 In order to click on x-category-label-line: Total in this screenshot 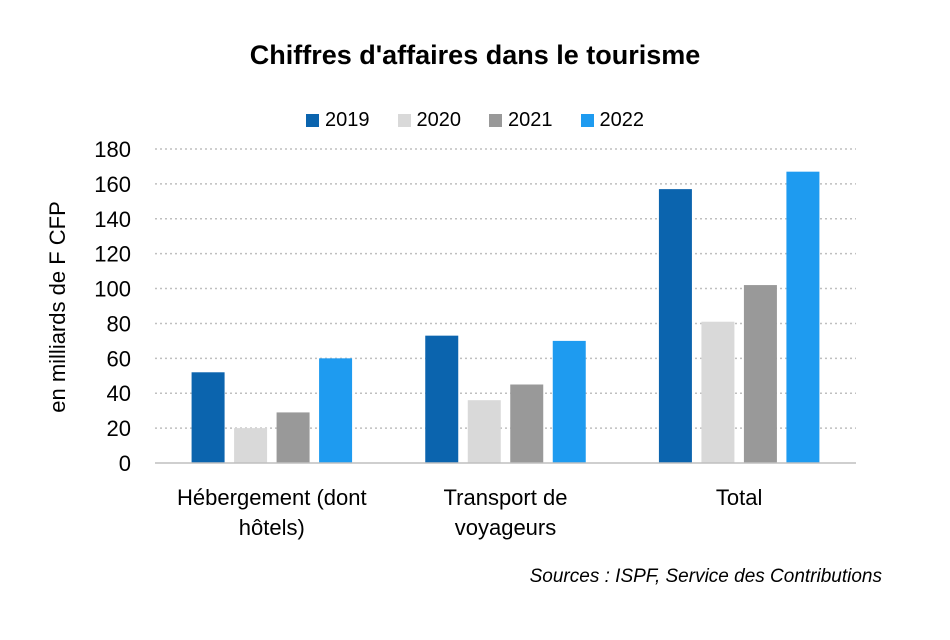, I will do `click(739, 497)`.